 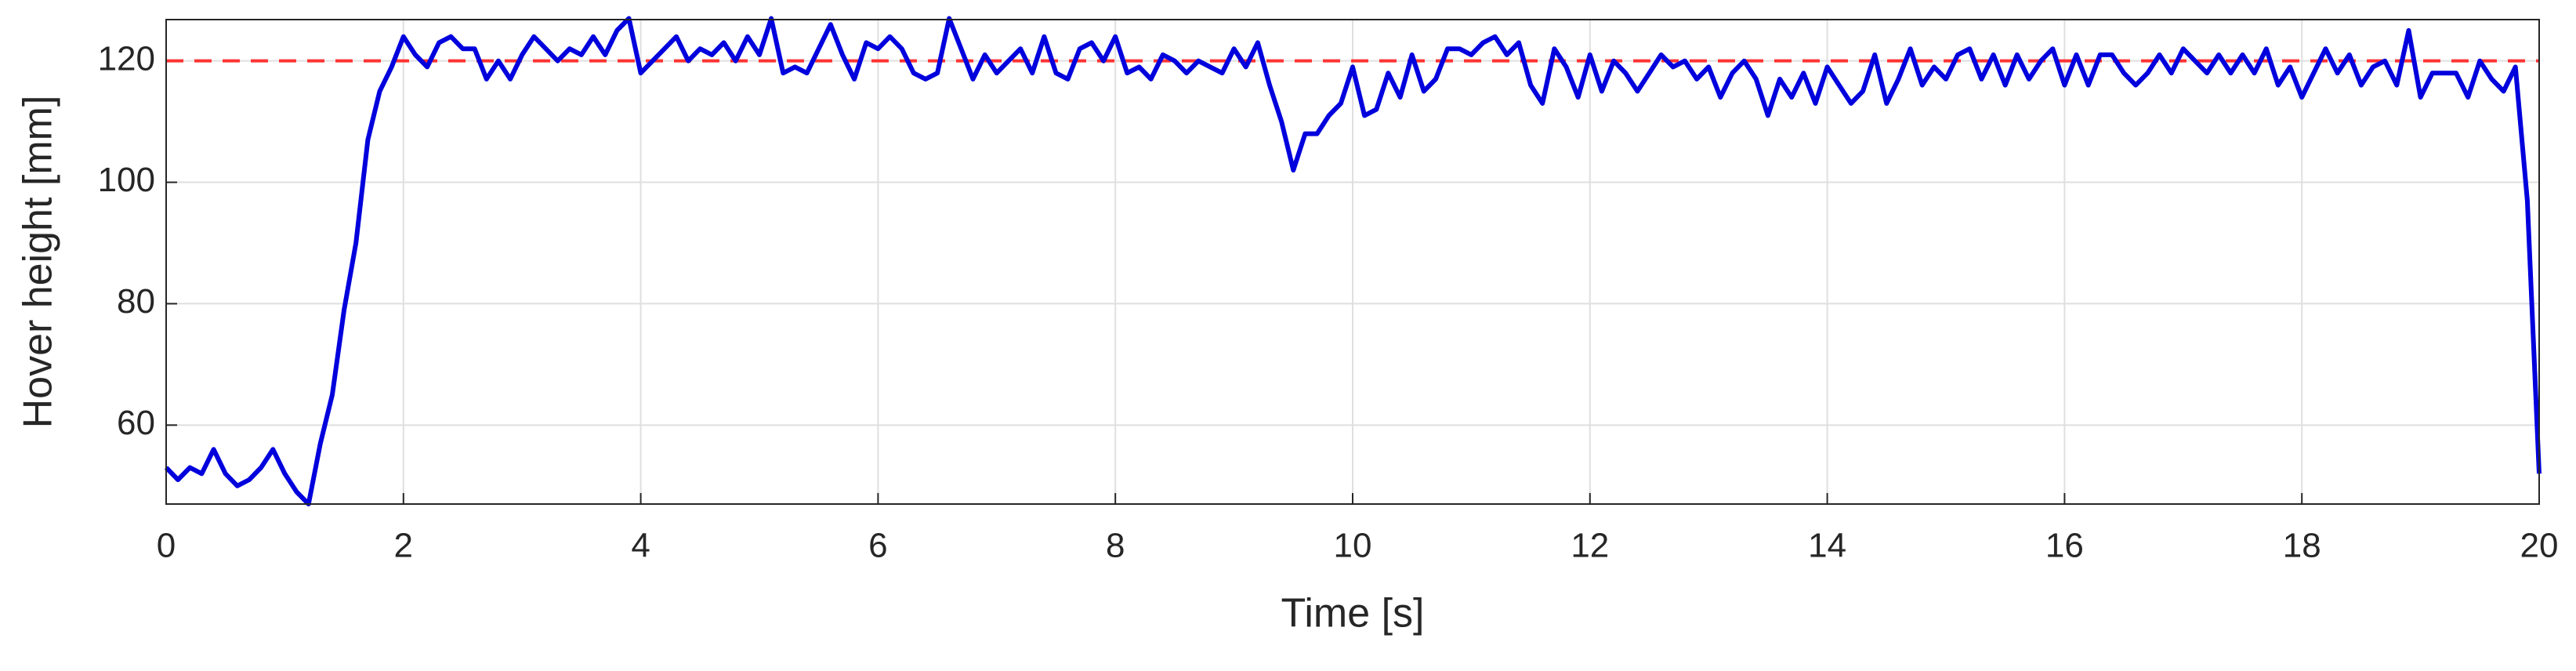 What do you see at coordinates (403, 546) in the screenshot?
I see `x-tick-label: 2` at bounding box center [403, 546].